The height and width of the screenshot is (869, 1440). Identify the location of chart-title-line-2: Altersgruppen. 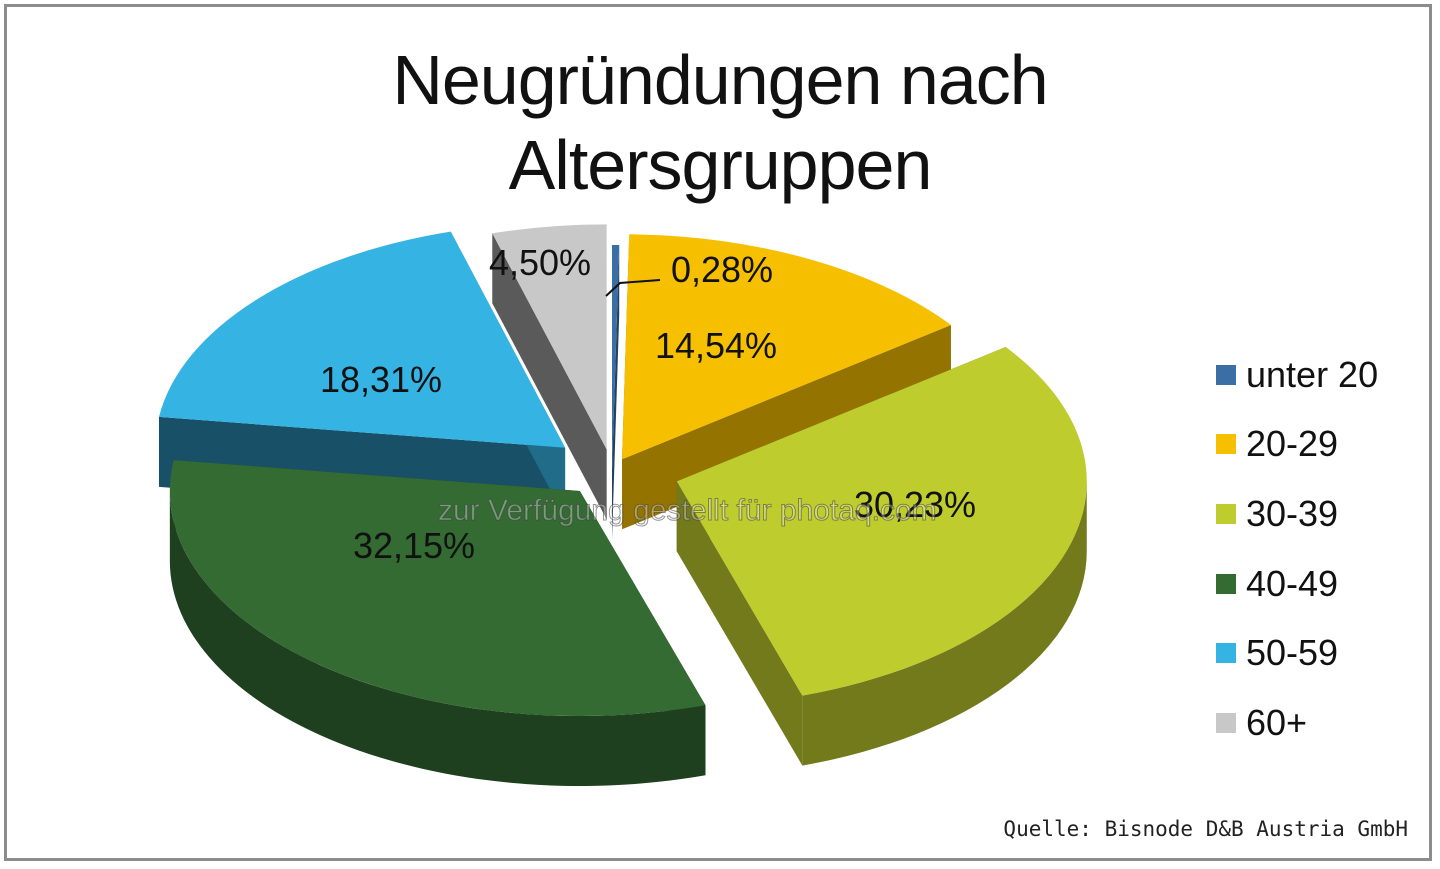
(720, 165).